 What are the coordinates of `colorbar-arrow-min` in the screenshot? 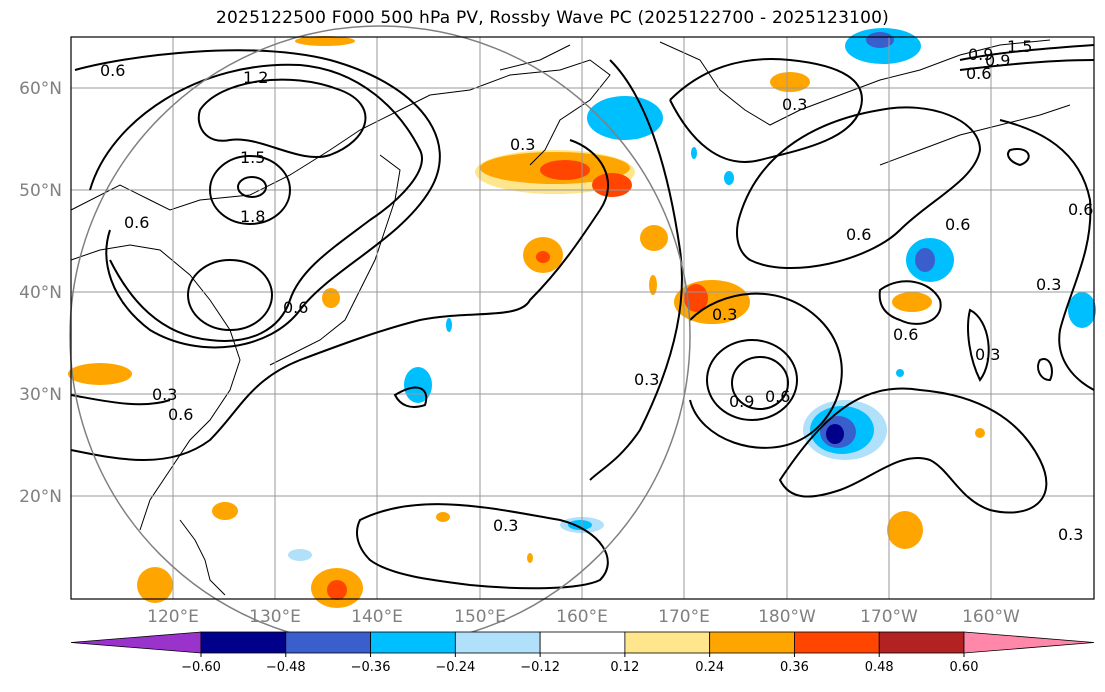 It's located at (136, 642).